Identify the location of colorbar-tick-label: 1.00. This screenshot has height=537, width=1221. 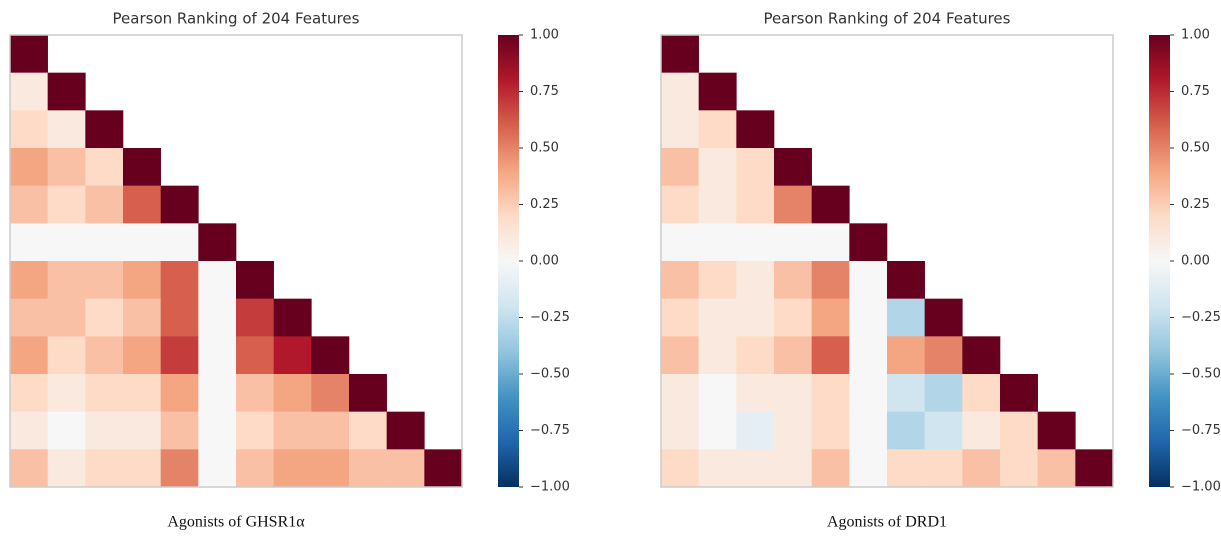
(544, 35).